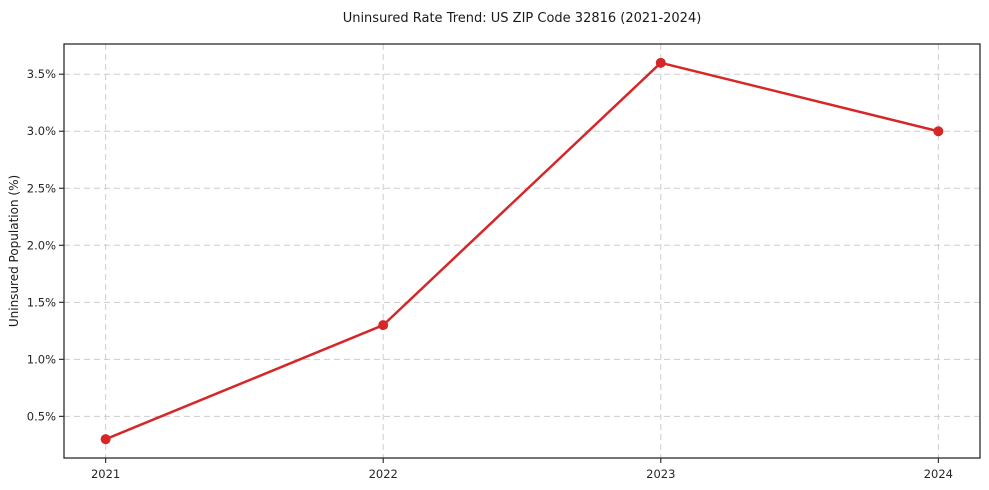 The image size is (989, 490). Describe the element at coordinates (41, 302) in the screenshot. I see `y-tick-label: 1.5%` at that location.